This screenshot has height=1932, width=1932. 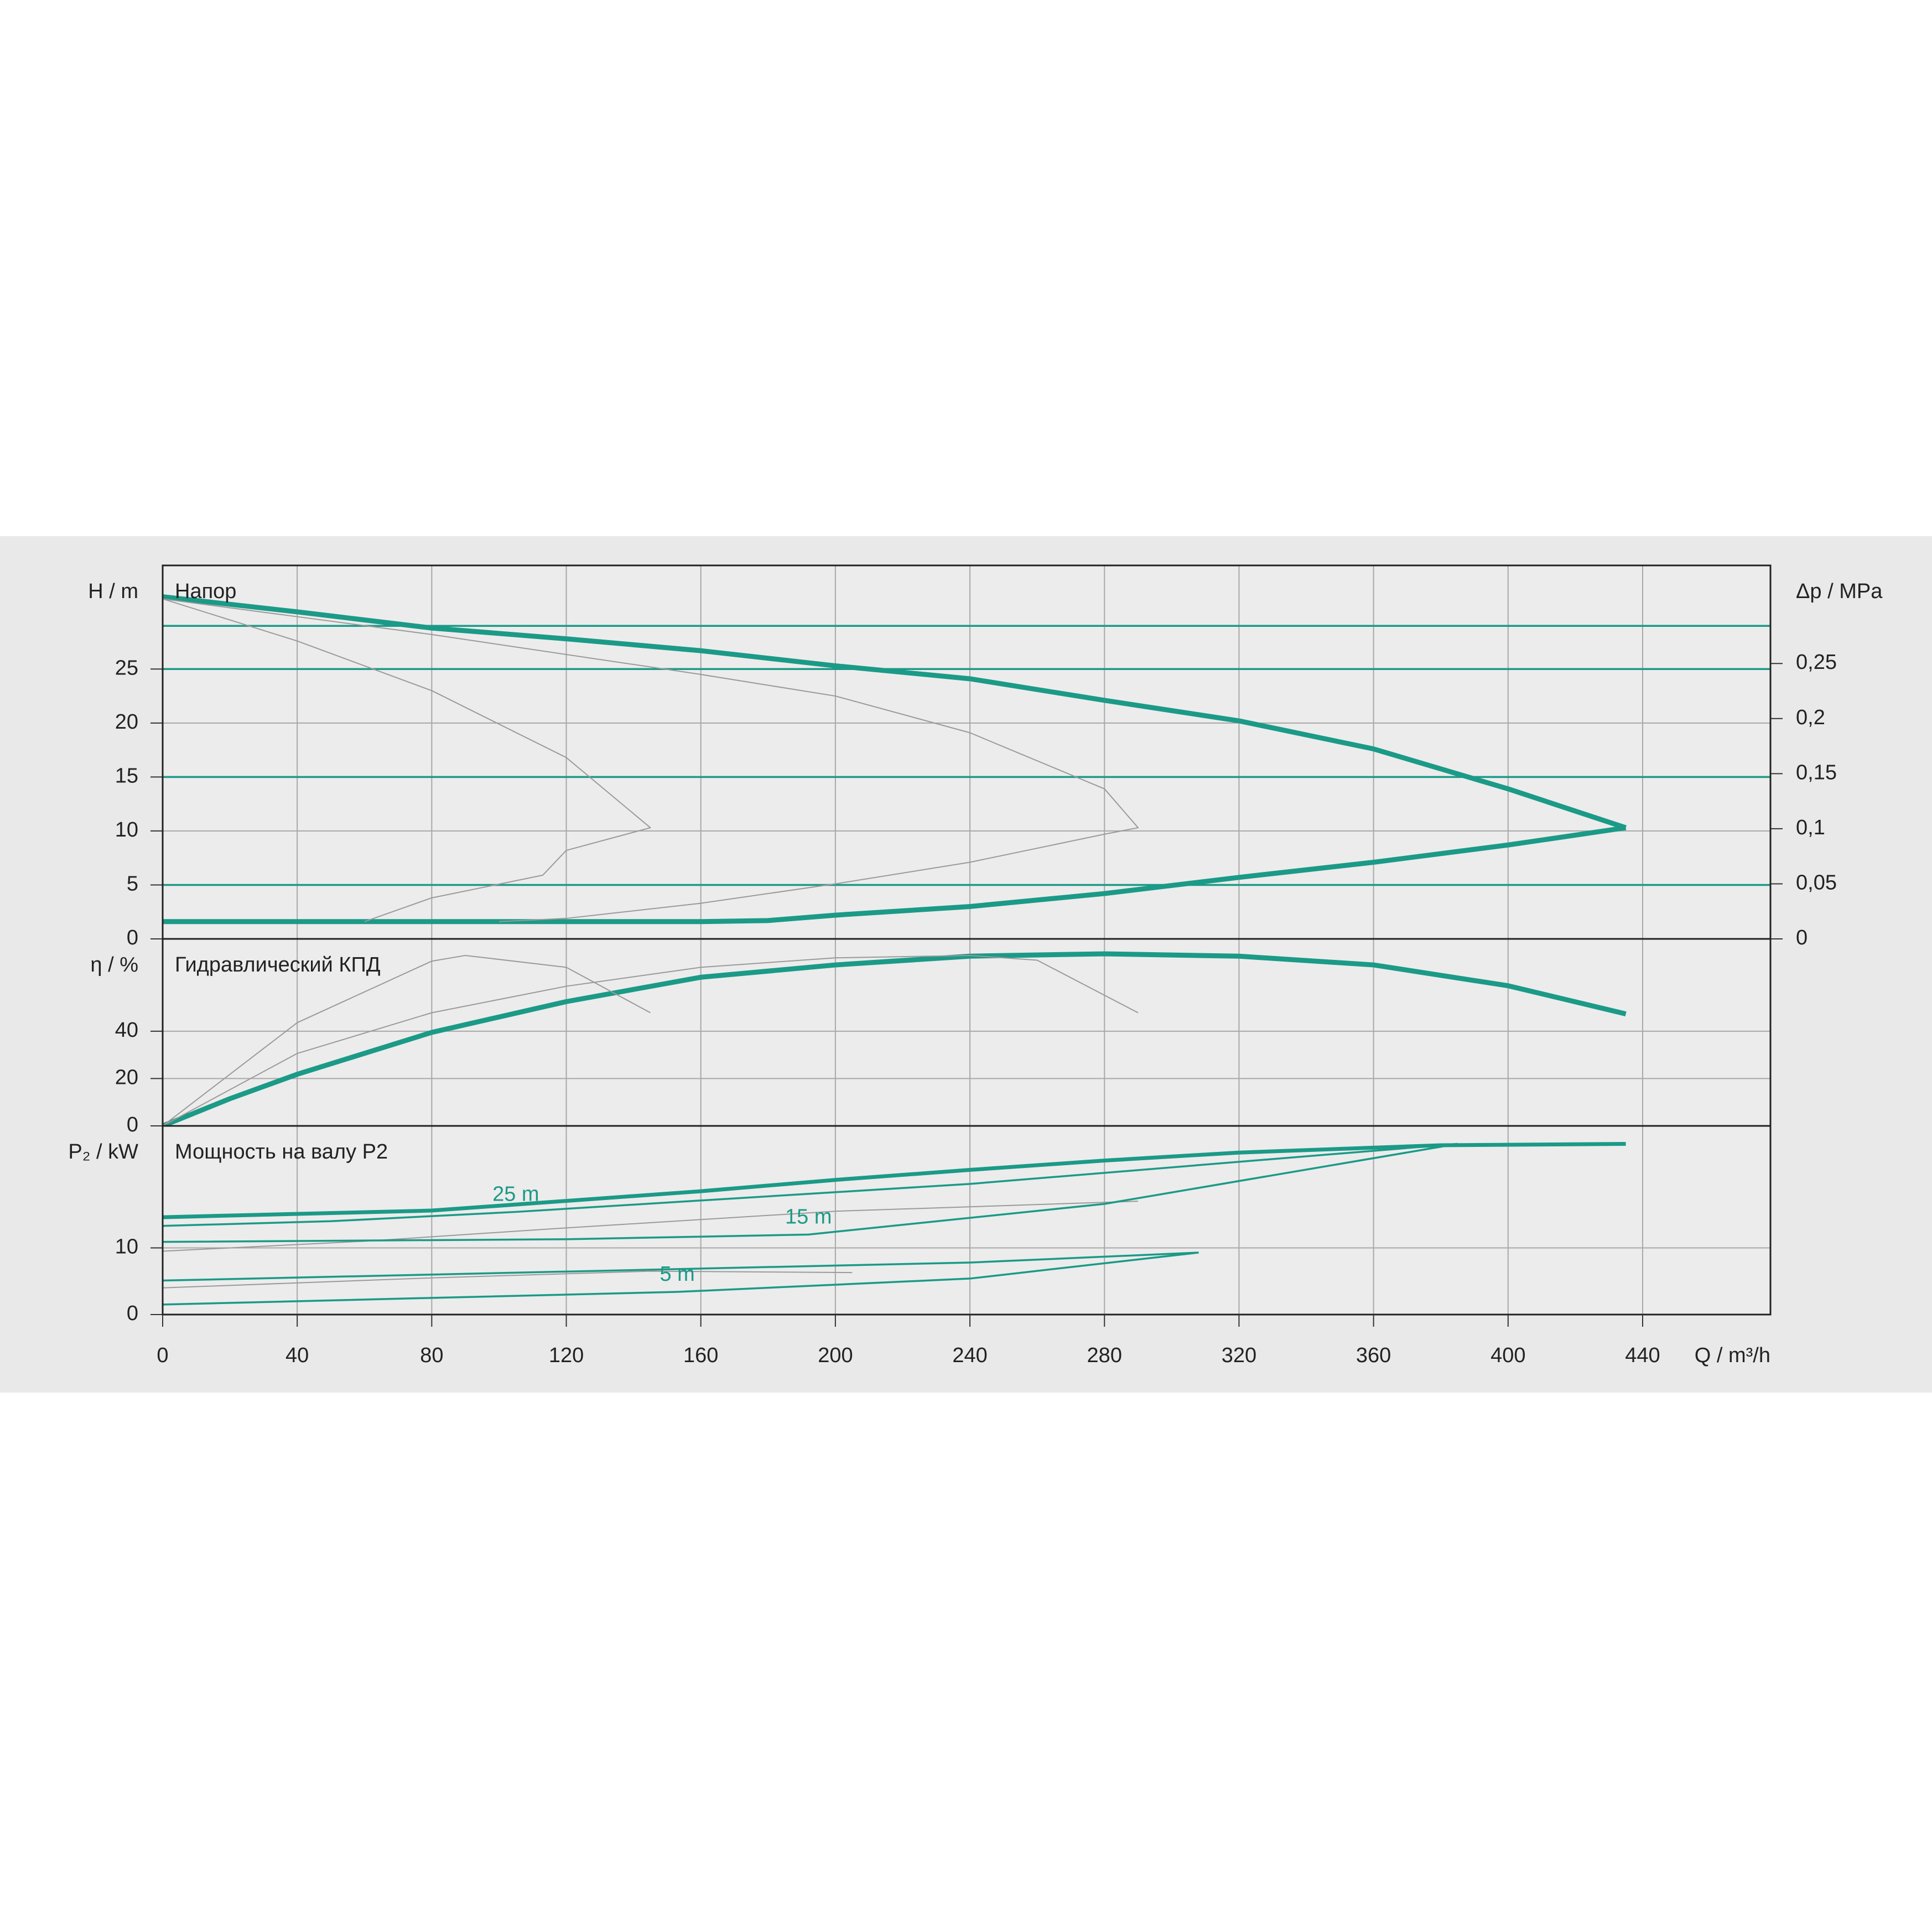 I want to click on y2-tick-label: 0,05, so click(x=1816, y=883).